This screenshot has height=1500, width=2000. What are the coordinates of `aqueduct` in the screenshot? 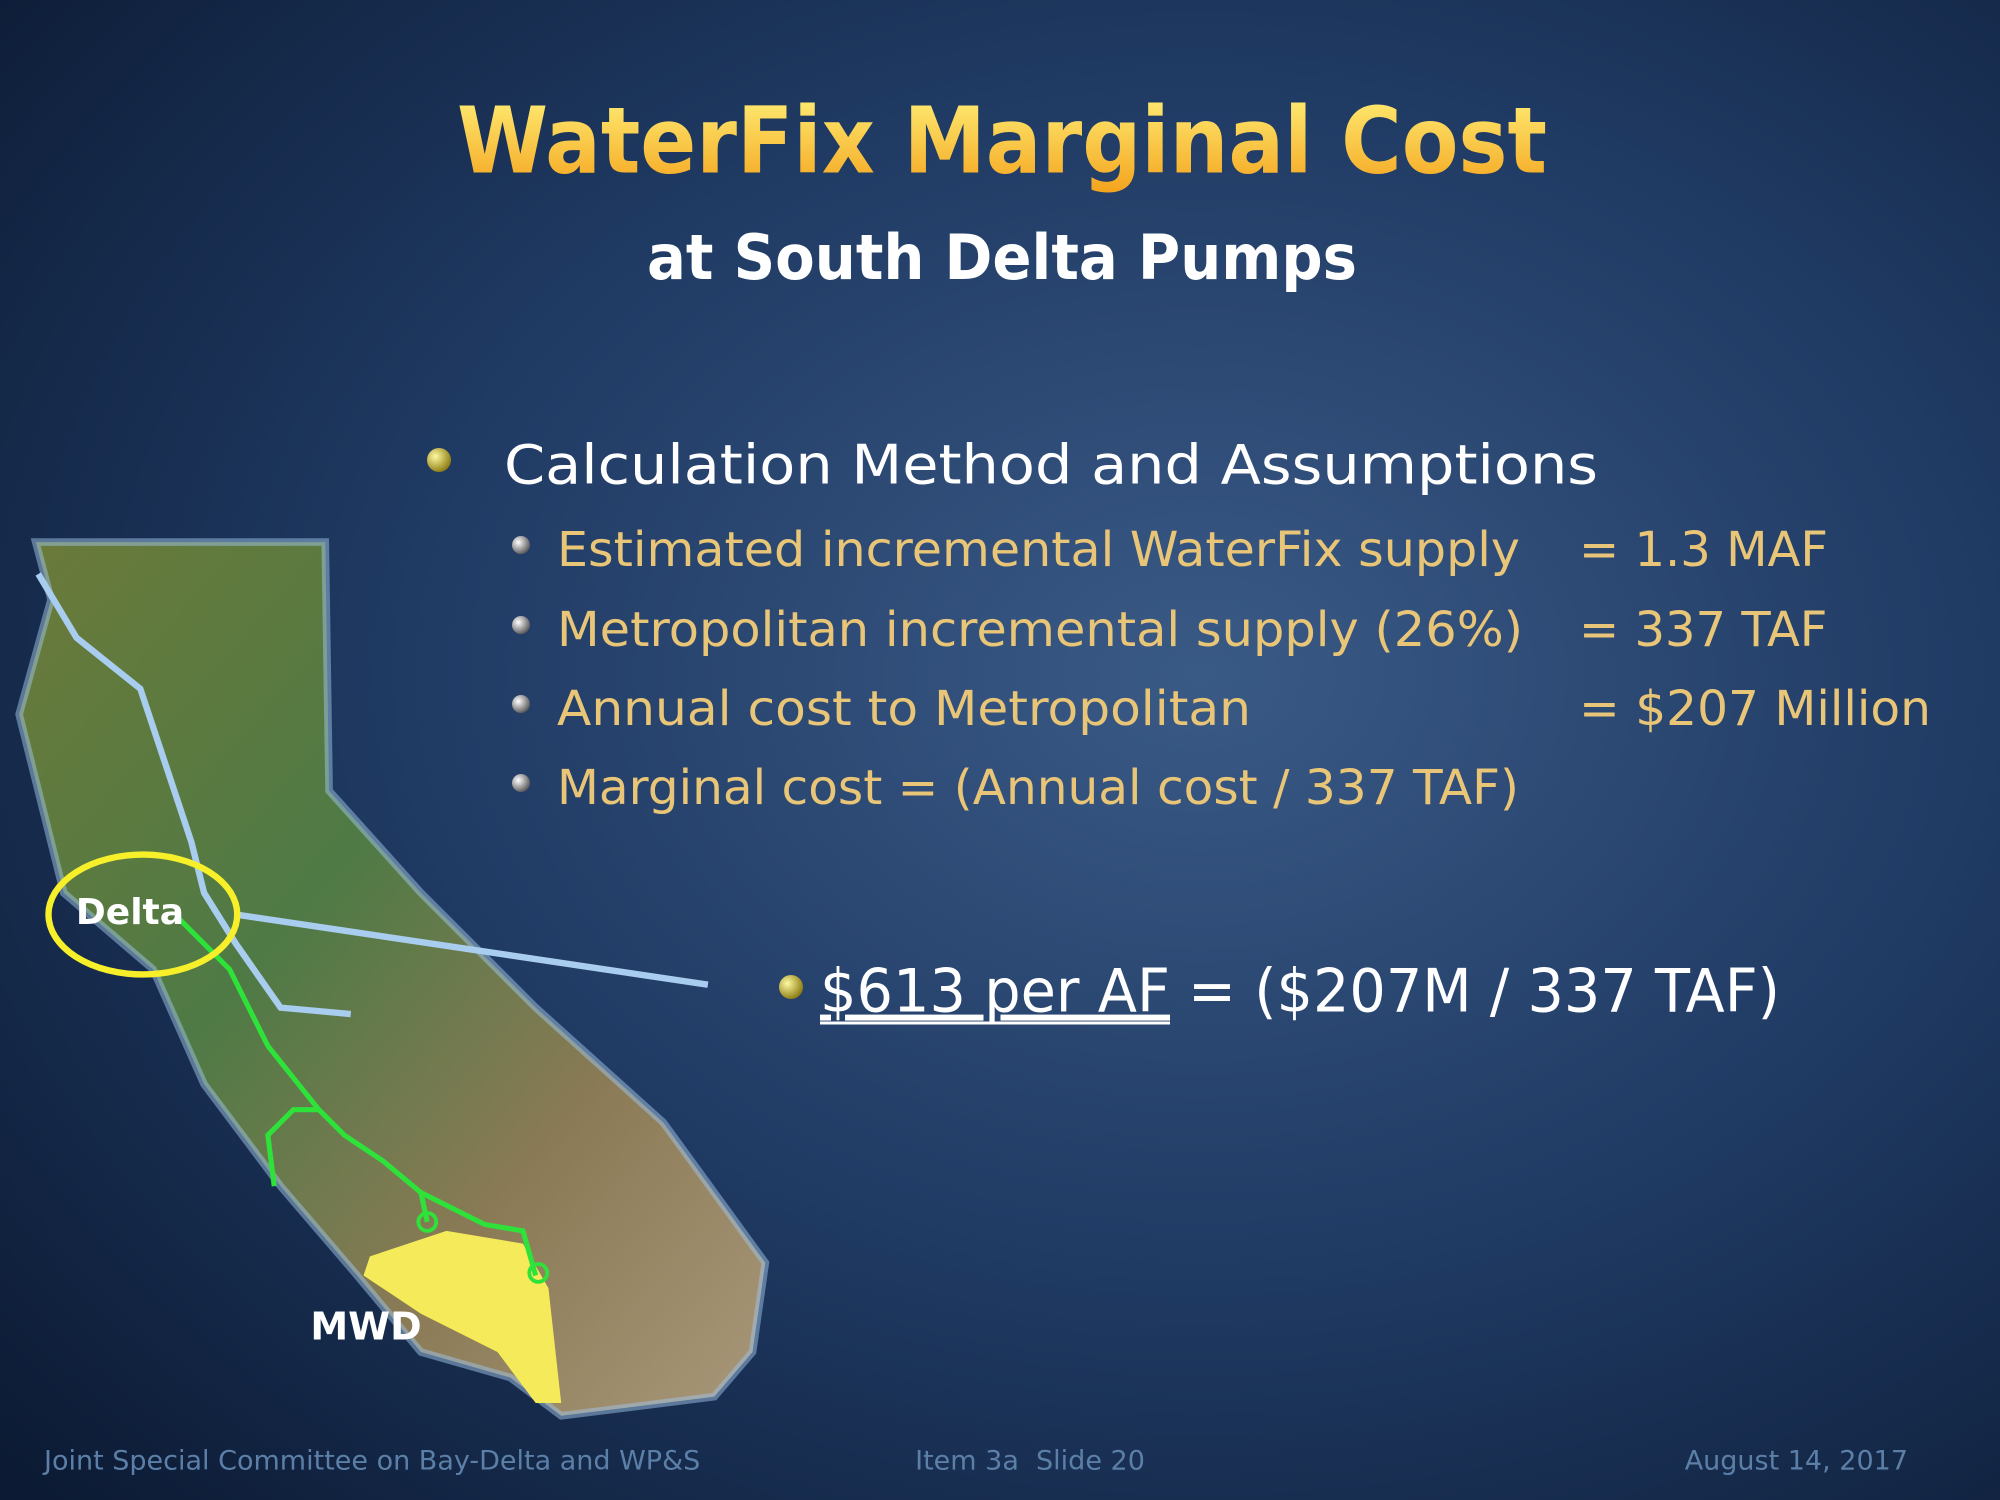 It's located at (357, 1096).